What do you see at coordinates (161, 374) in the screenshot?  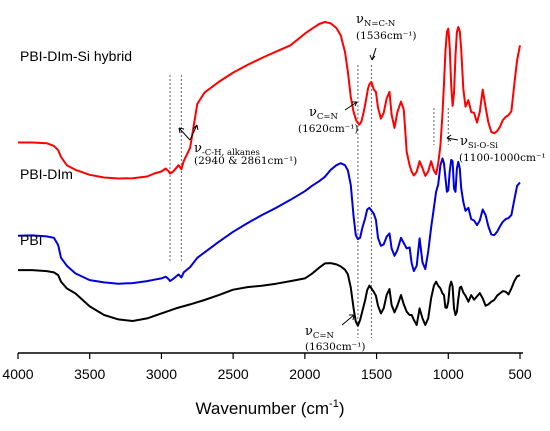 I see `x-tick-label-3000: 3000` at bounding box center [161, 374].